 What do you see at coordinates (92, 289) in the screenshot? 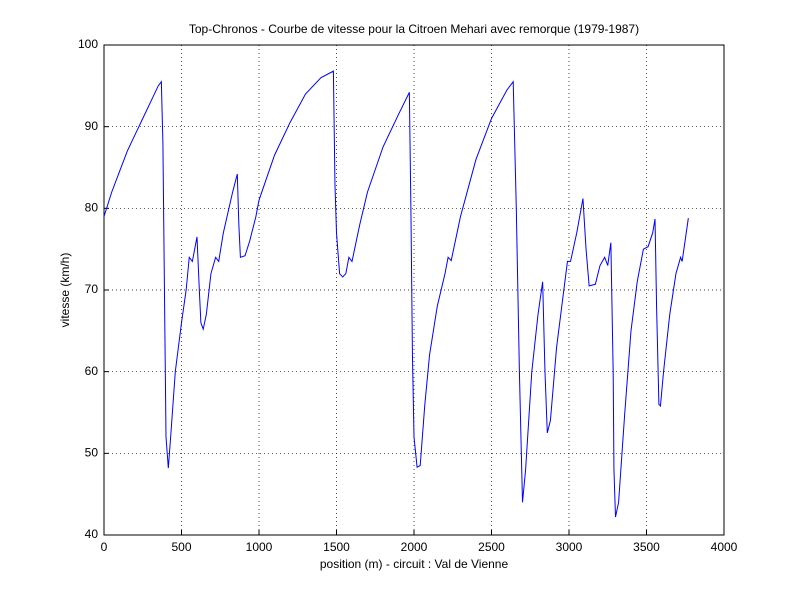
I see `y-tick-label: 70` at bounding box center [92, 289].